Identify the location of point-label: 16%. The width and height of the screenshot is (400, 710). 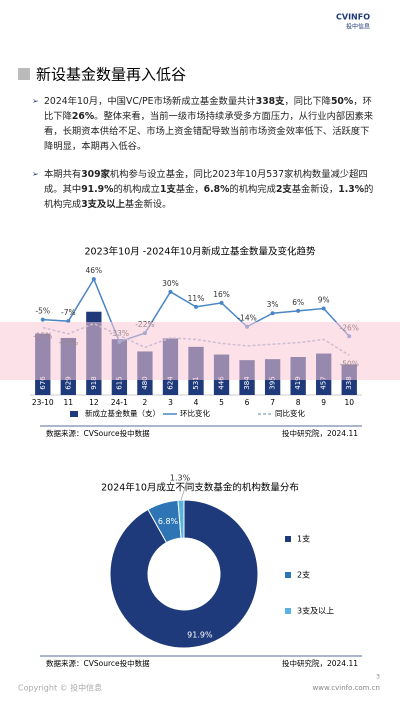
(221, 294).